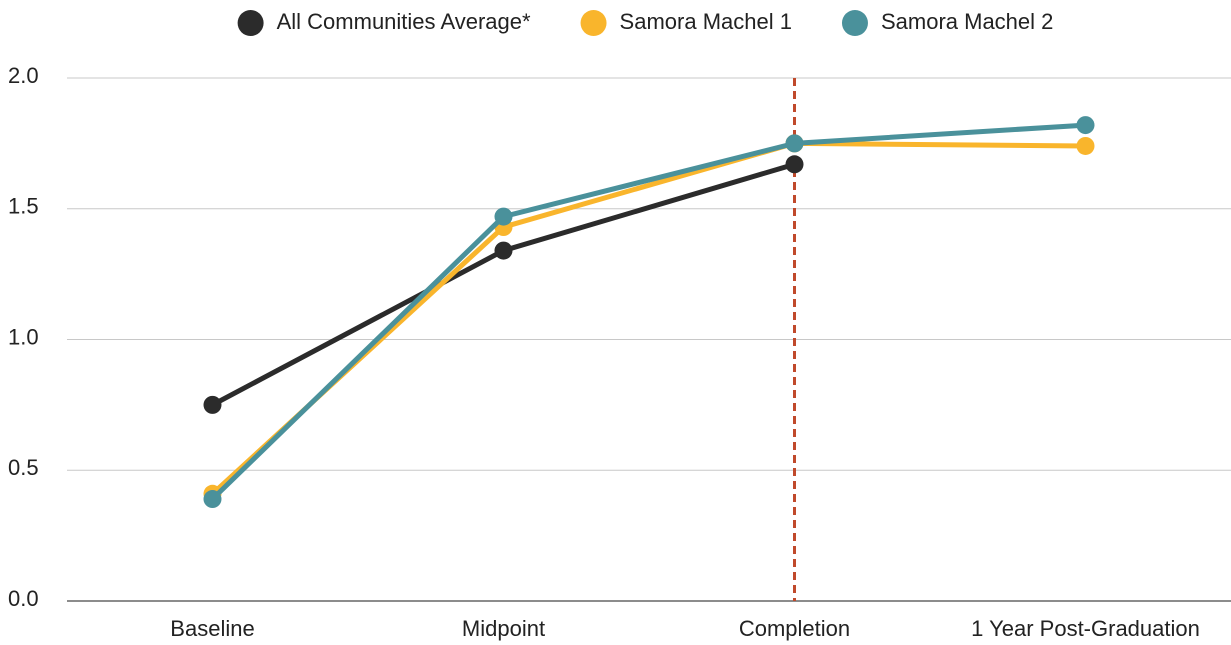 The image size is (1231, 645). Describe the element at coordinates (1085, 628) in the screenshot. I see `x-tick-label: 1 Year Post-Graduation` at that location.